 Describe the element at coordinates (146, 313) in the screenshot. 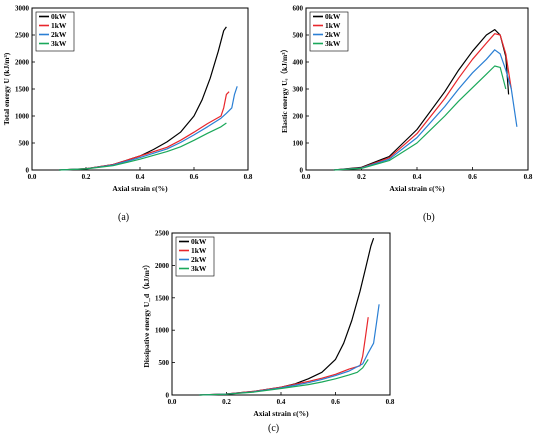

I see `y-axis-label: Dissipative energy U_d（kJ/m³）` at that location.